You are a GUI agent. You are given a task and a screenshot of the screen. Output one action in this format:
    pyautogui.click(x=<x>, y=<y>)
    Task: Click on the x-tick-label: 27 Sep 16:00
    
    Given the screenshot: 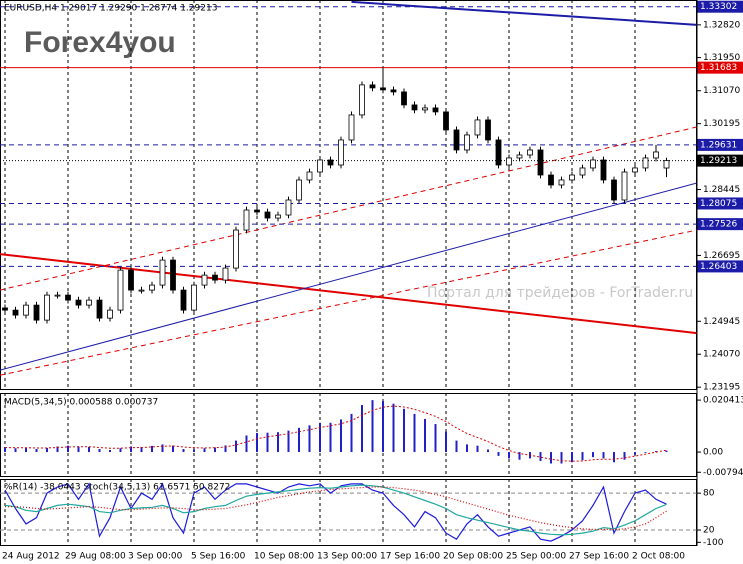 What is the action you would take?
    pyautogui.click(x=599, y=557)
    